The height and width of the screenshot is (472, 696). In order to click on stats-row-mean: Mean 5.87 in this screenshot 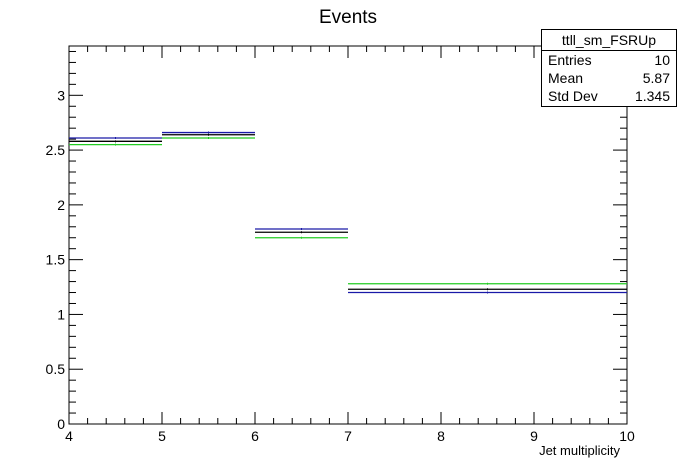, I will do `click(609, 78)`.